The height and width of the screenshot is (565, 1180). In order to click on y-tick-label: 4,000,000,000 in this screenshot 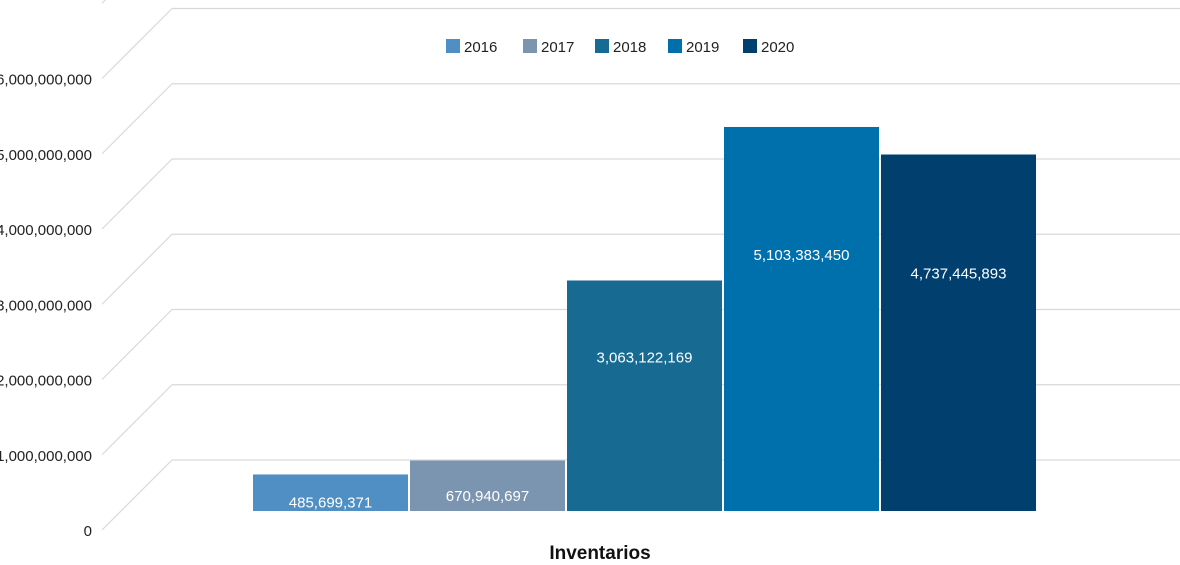, I will do `click(46, 230)`.